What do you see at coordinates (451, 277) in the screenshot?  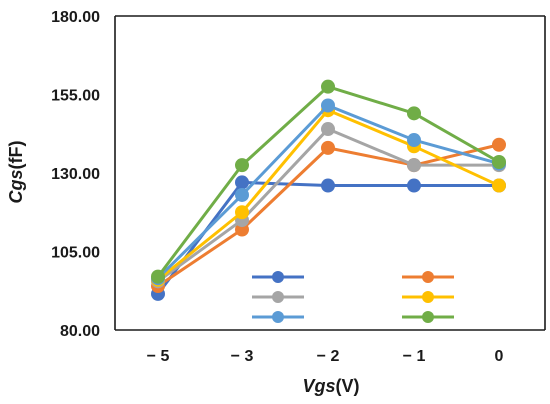 I see `legend-item: Vds=4V` at bounding box center [451, 277].